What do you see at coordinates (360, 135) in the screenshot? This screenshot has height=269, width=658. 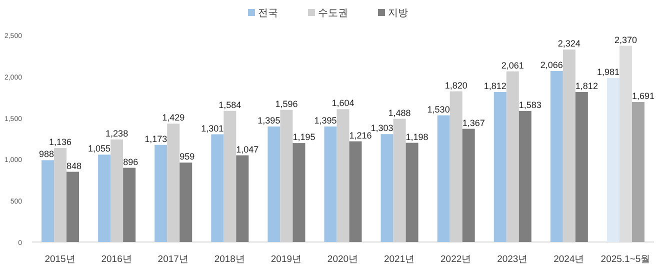 I see `data-label: 1,216` at bounding box center [360, 135].